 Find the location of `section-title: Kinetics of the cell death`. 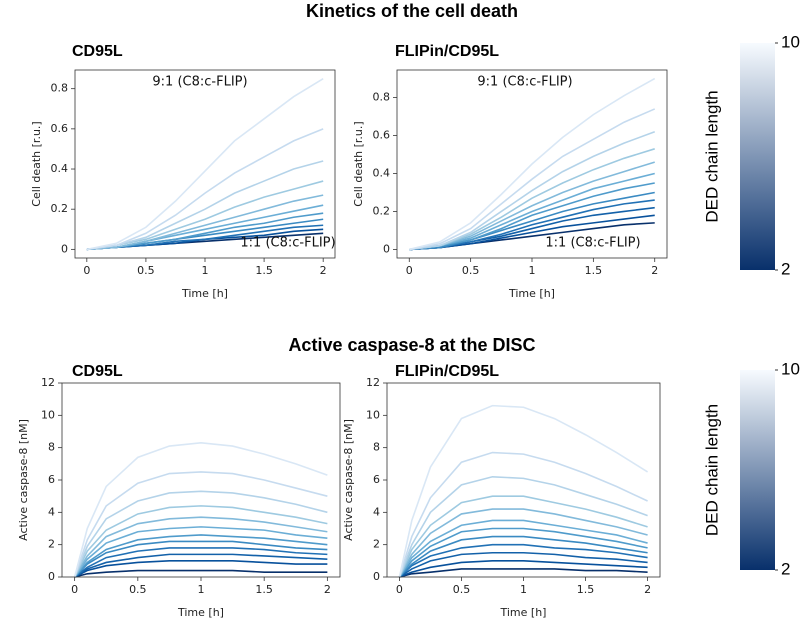

section-title: Kinetics of the cell death is located at coordinates (412, 11).